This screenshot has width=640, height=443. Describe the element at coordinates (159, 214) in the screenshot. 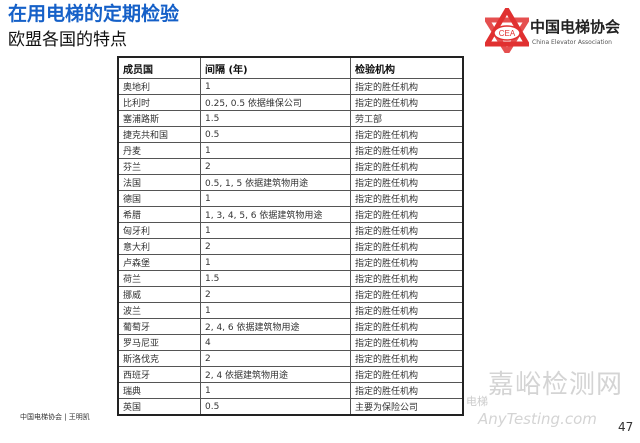

I see `country-cell: 希腊` at that location.